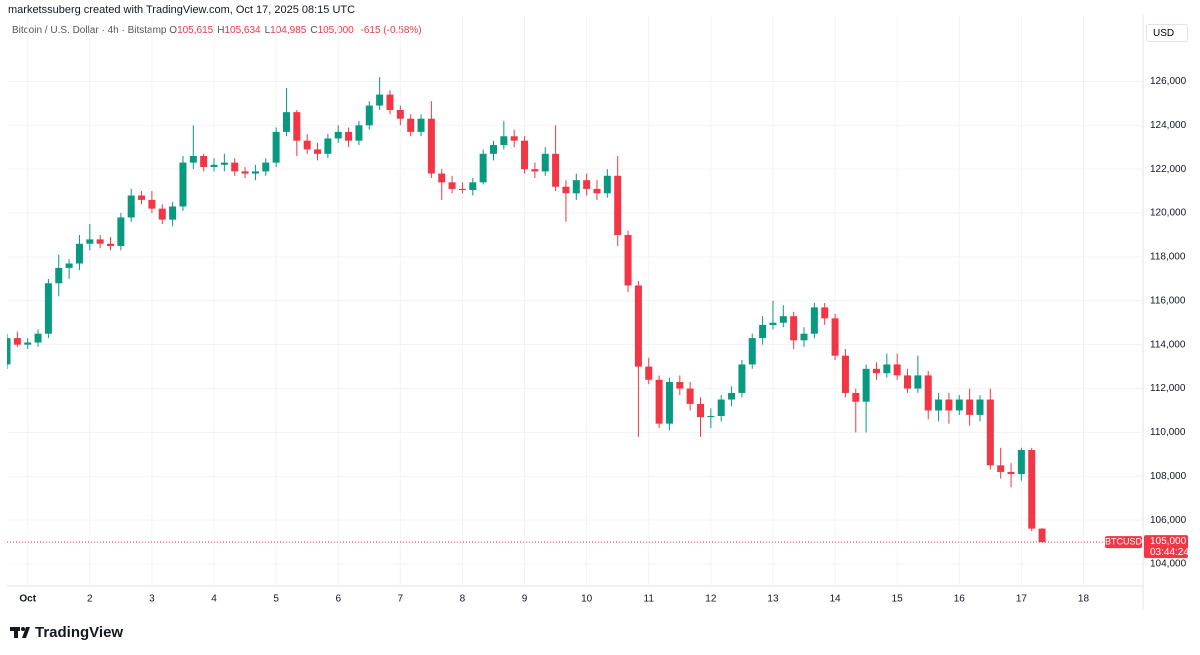 This screenshot has height=655, width=1200. I want to click on x-tick-label: 4, so click(214, 599).